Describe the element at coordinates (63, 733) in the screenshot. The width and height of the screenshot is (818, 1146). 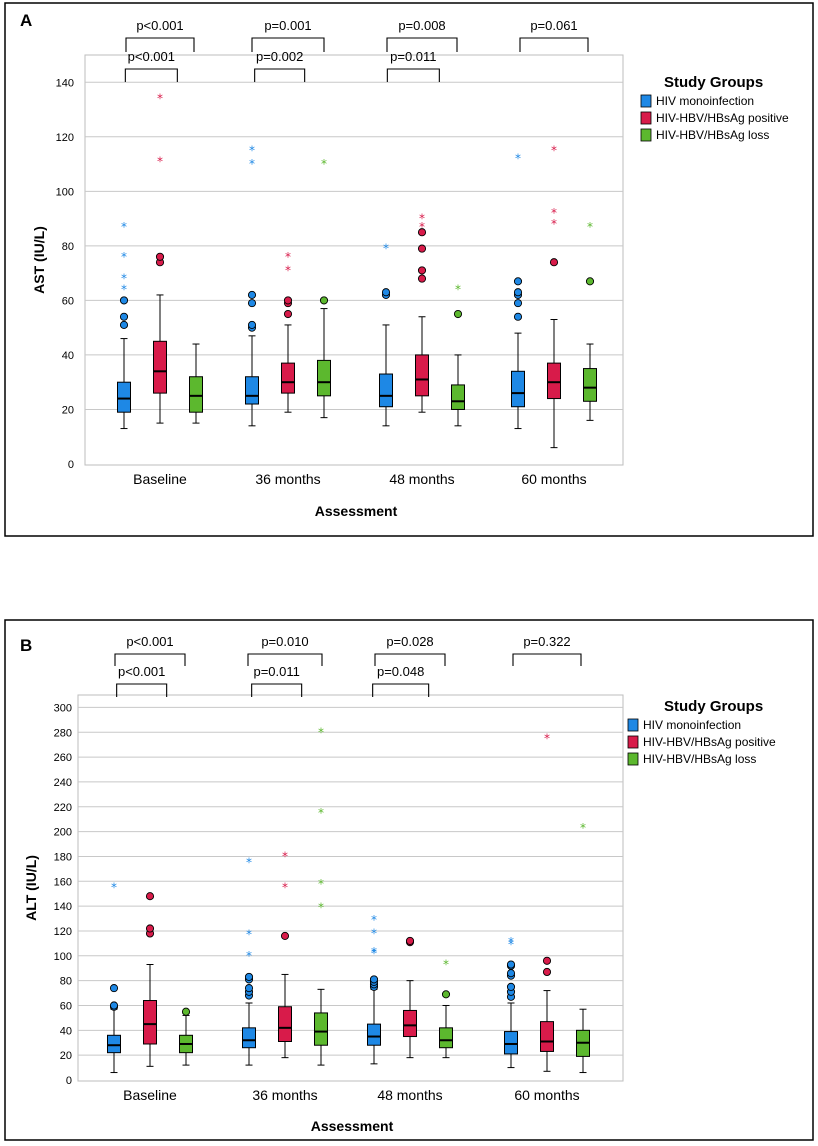
I see `y-tick-label: 280` at that location.